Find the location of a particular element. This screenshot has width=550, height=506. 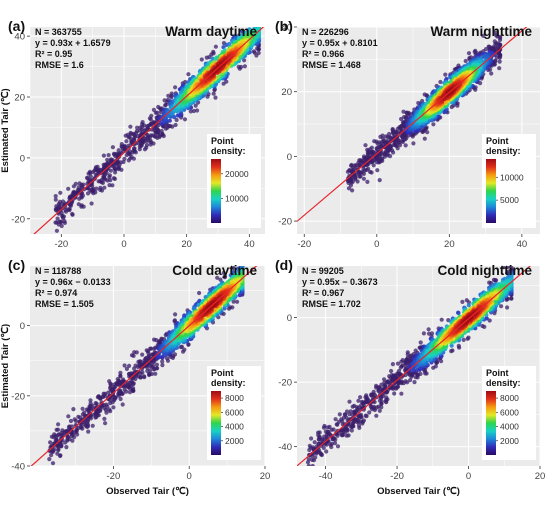

legend-tick-label: 2000 is located at coordinates (234, 441).